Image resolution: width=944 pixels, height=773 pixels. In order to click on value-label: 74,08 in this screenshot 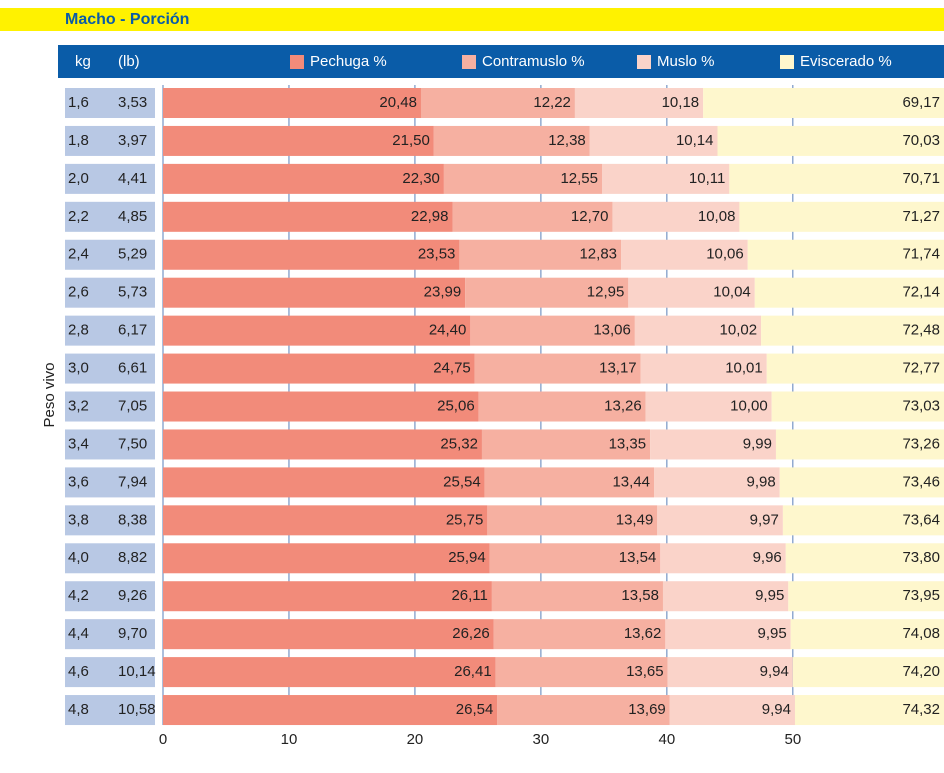, I will do `click(921, 633)`.